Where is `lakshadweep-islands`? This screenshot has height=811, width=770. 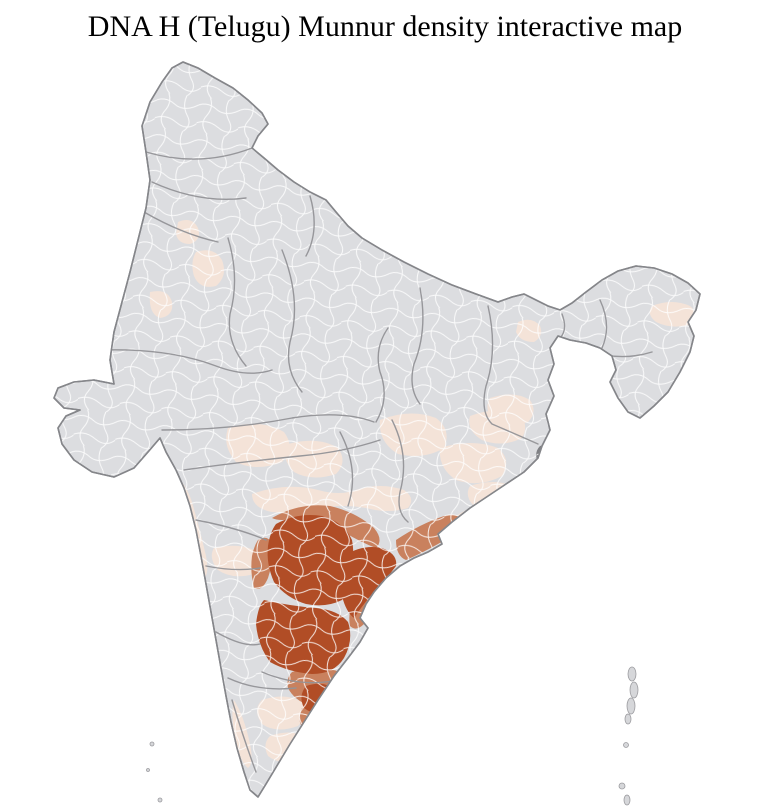
lakshadweep-islands is located at coordinates (154, 772).